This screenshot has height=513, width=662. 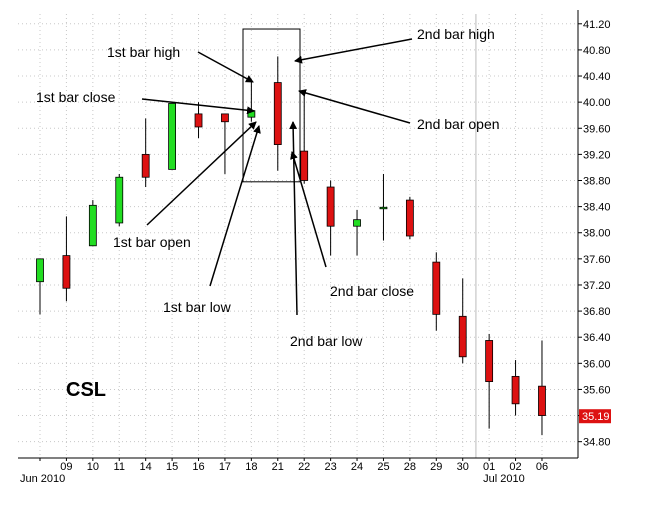 What do you see at coordinates (119, 467) in the screenshot?
I see `x-tick-label: 11` at bounding box center [119, 467].